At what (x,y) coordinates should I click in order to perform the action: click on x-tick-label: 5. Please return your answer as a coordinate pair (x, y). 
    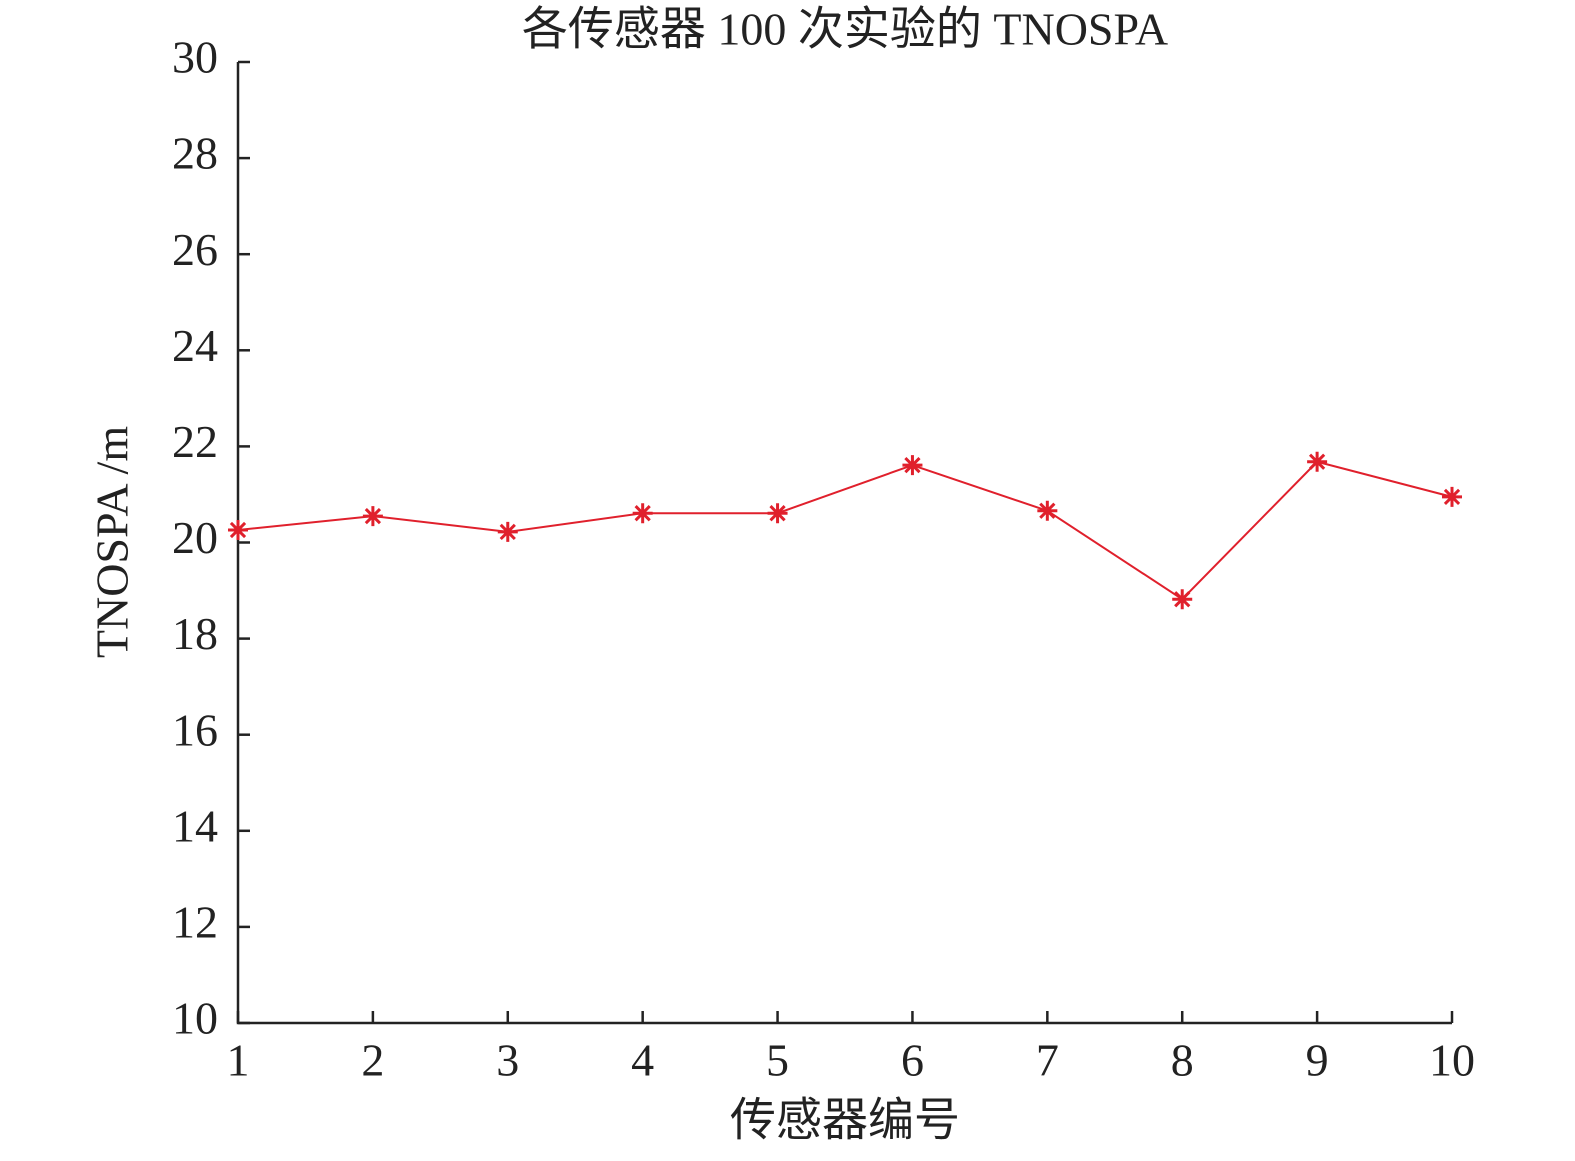
    Looking at the image, I should click on (777, 1060).